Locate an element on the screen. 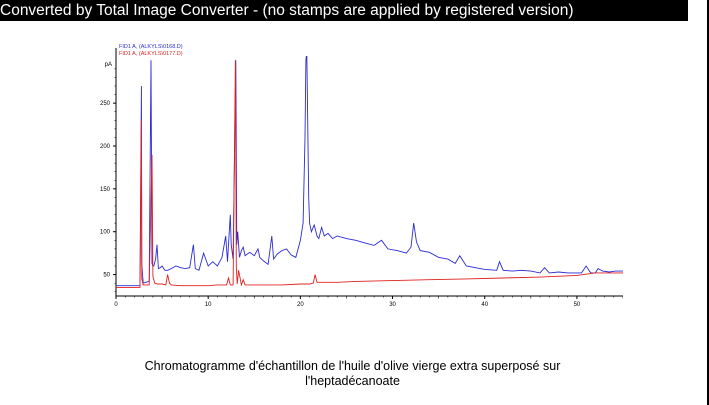 This screenshot has height=405, width=709. x-tick-label: 50 is located at coordinates (577, 305).